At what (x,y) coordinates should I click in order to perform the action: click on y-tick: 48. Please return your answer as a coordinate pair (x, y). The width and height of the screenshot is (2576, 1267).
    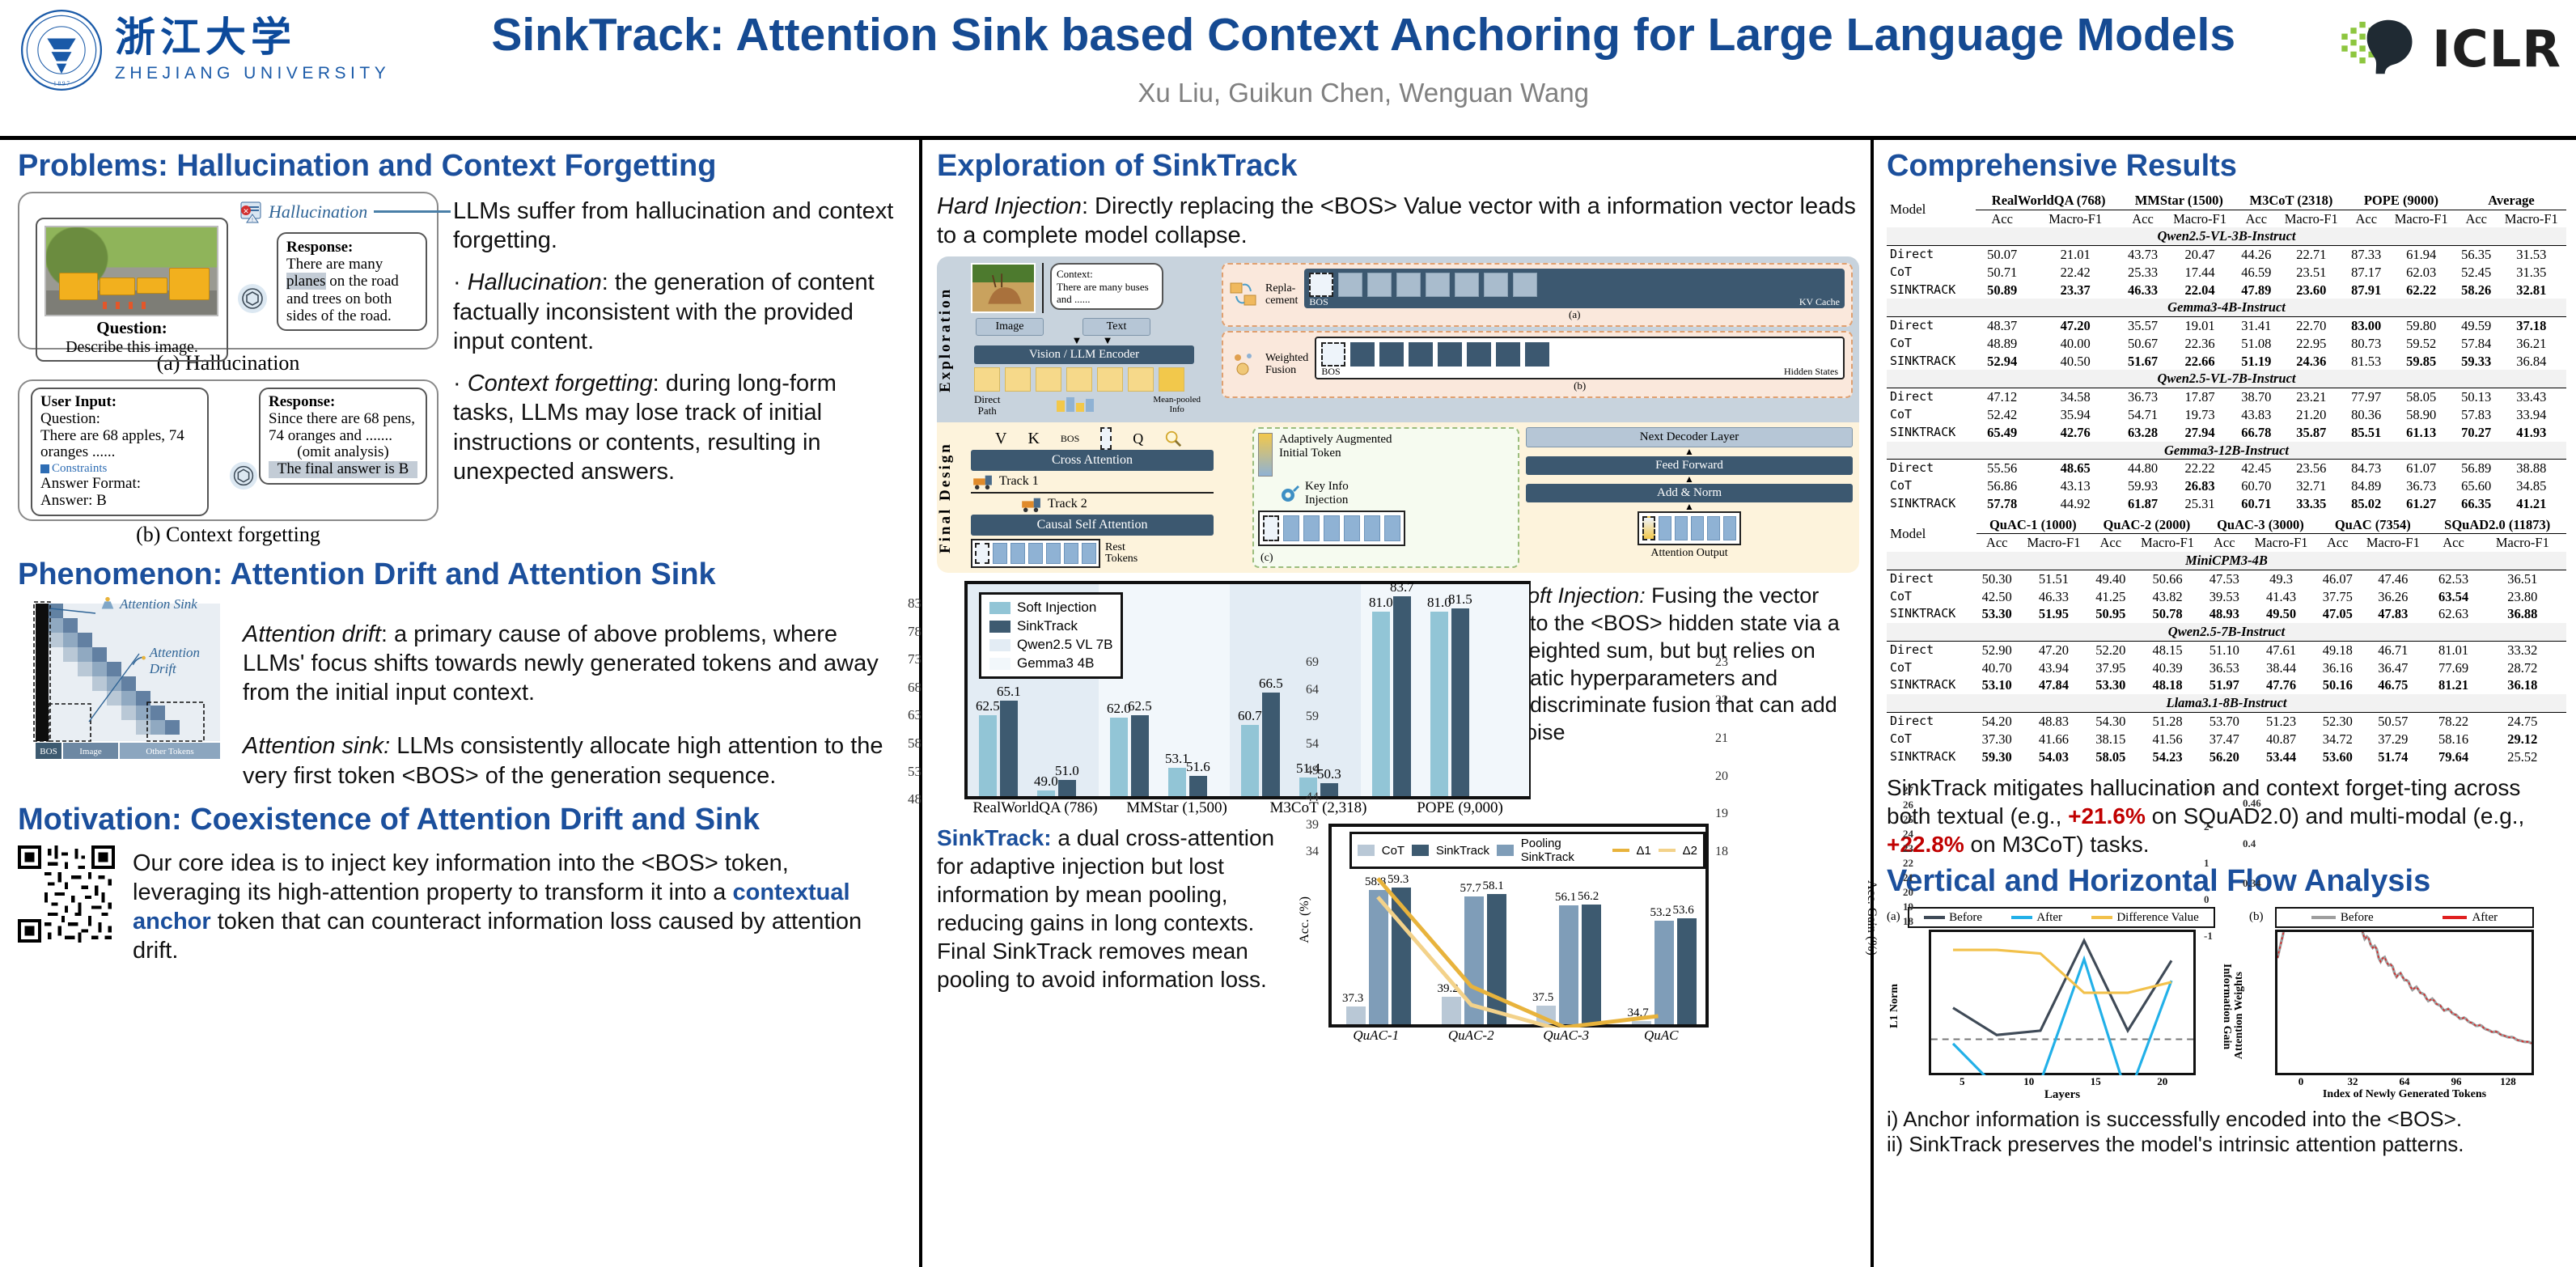
    Looking at the image, I should click on (915, 799).